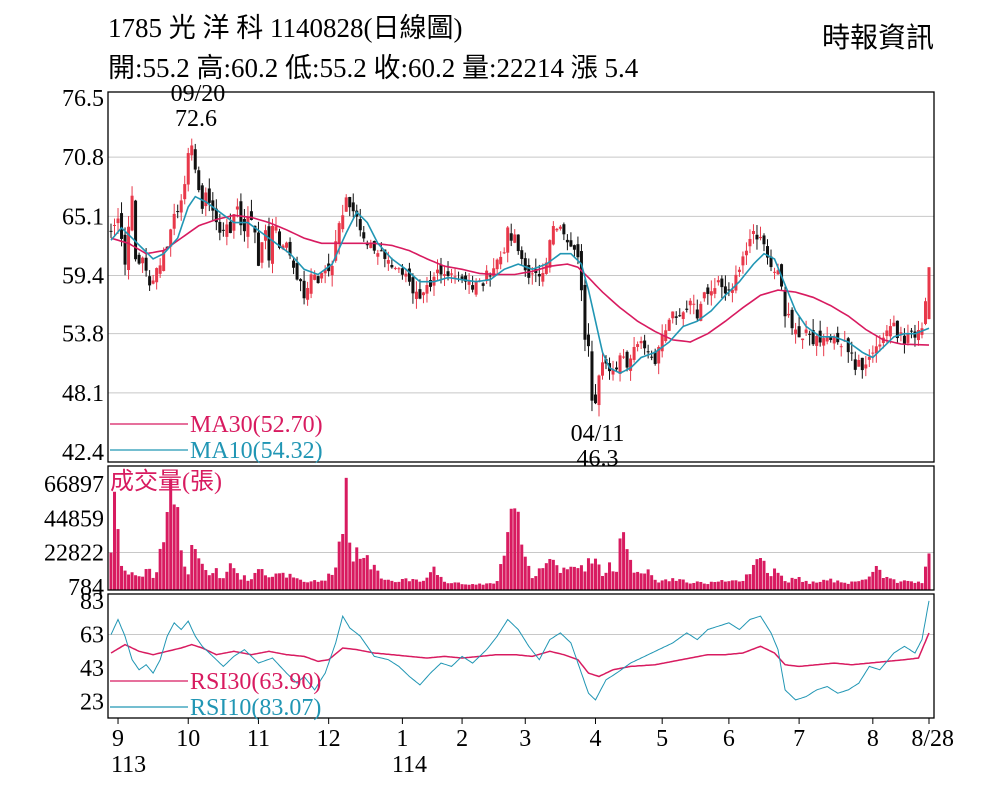 The height and width of the screenshot is (800, 1000). What do you see at coordinates (598, 434) in the screenshot?
I see `low-date-label: 04/11` at bounding box center [598, 434].